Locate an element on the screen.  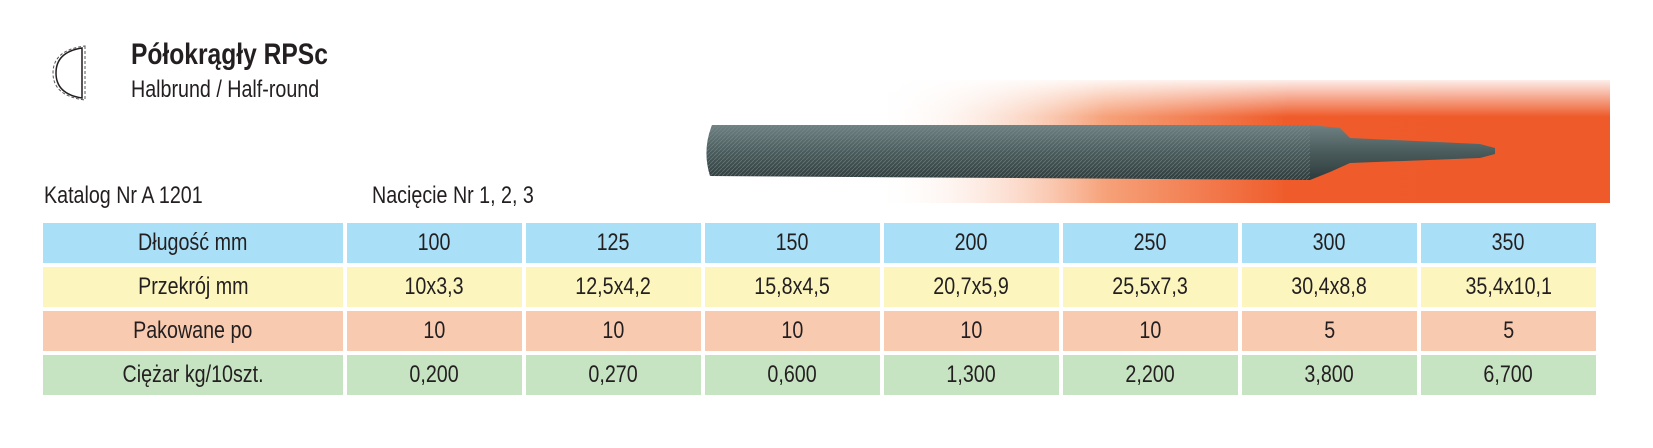
product-title: Półokrągły RPSc is located at coordinates (229, 54).